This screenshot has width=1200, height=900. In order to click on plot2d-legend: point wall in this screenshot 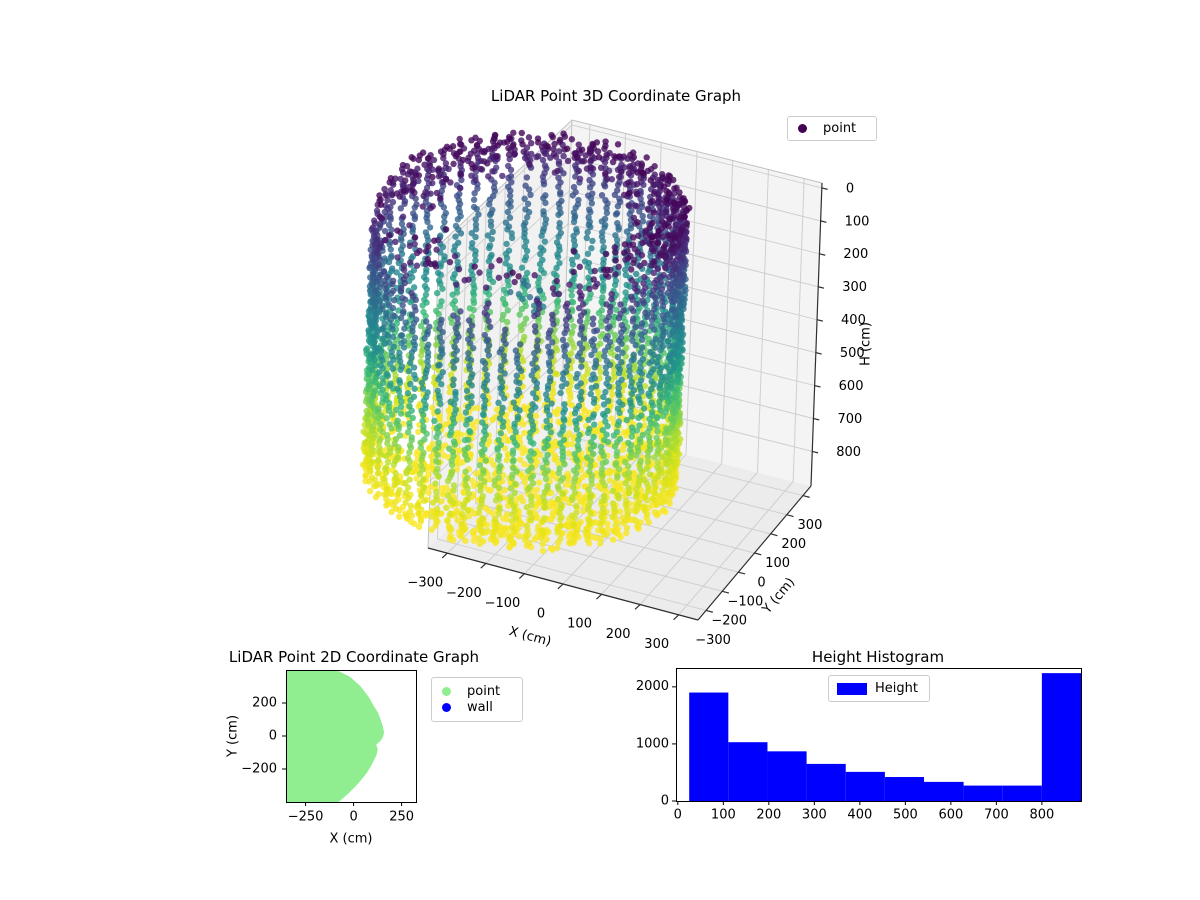, I will do `click(477, 699)`.